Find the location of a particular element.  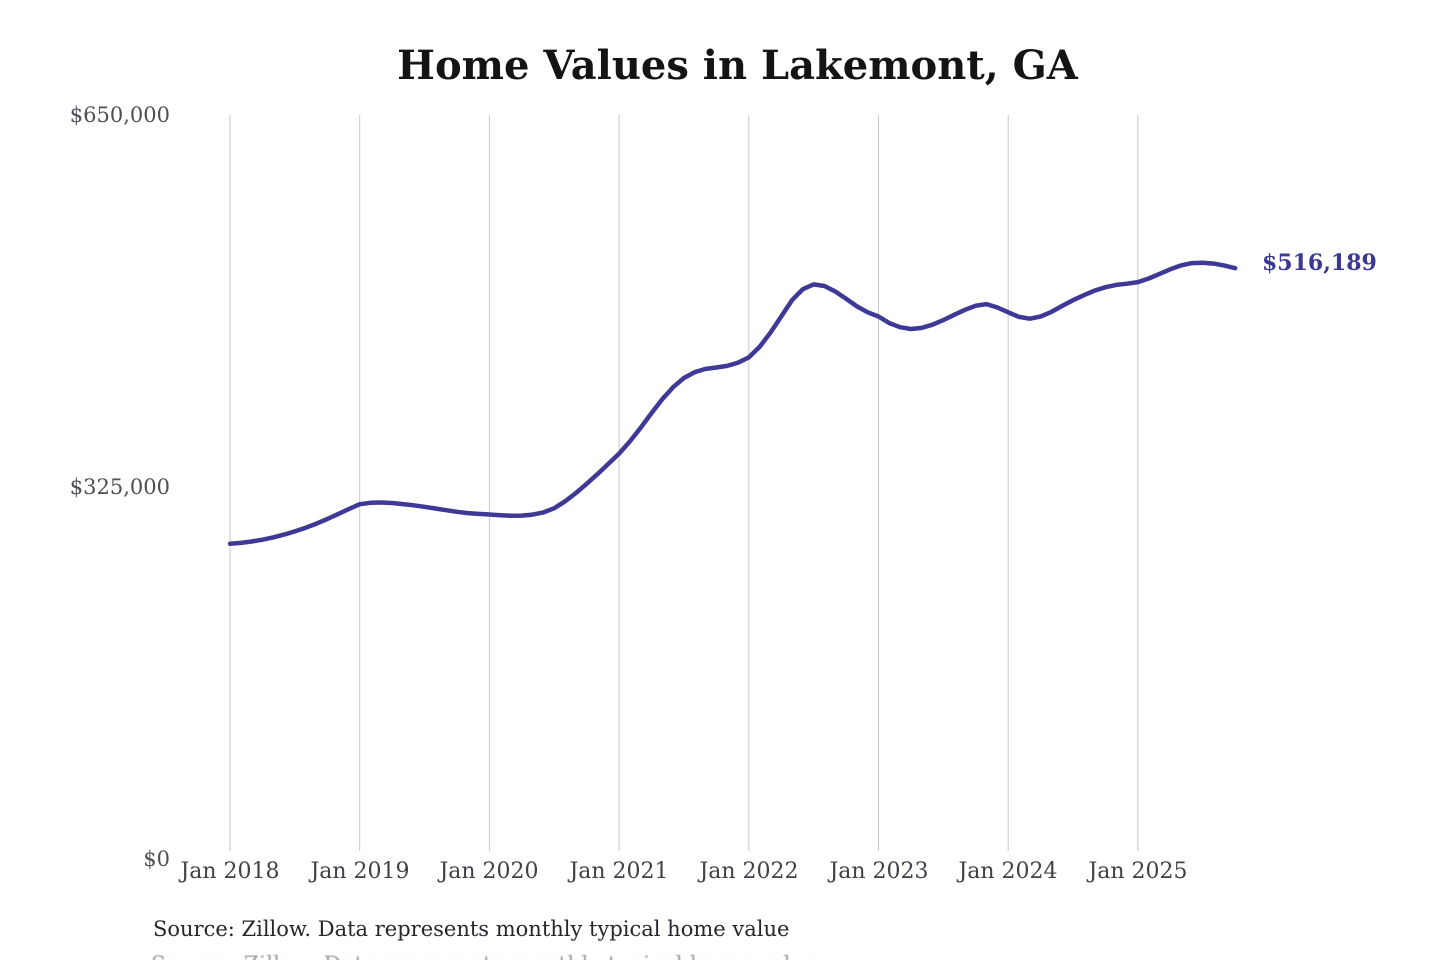

y-axis-label: $650,000 is located at coordinates (119, 115).